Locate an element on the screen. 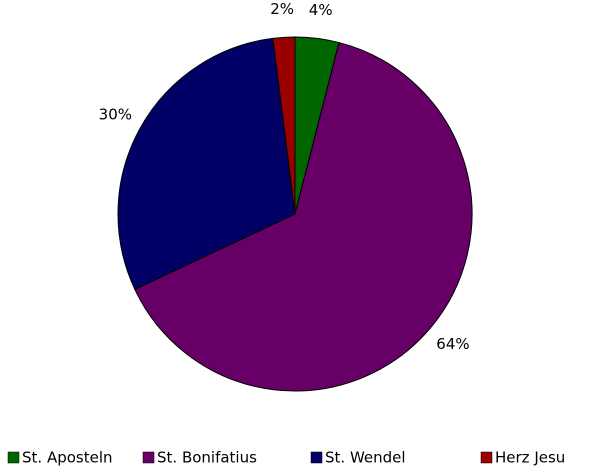  slice-label: 30% is located at coordinates (115, 115).